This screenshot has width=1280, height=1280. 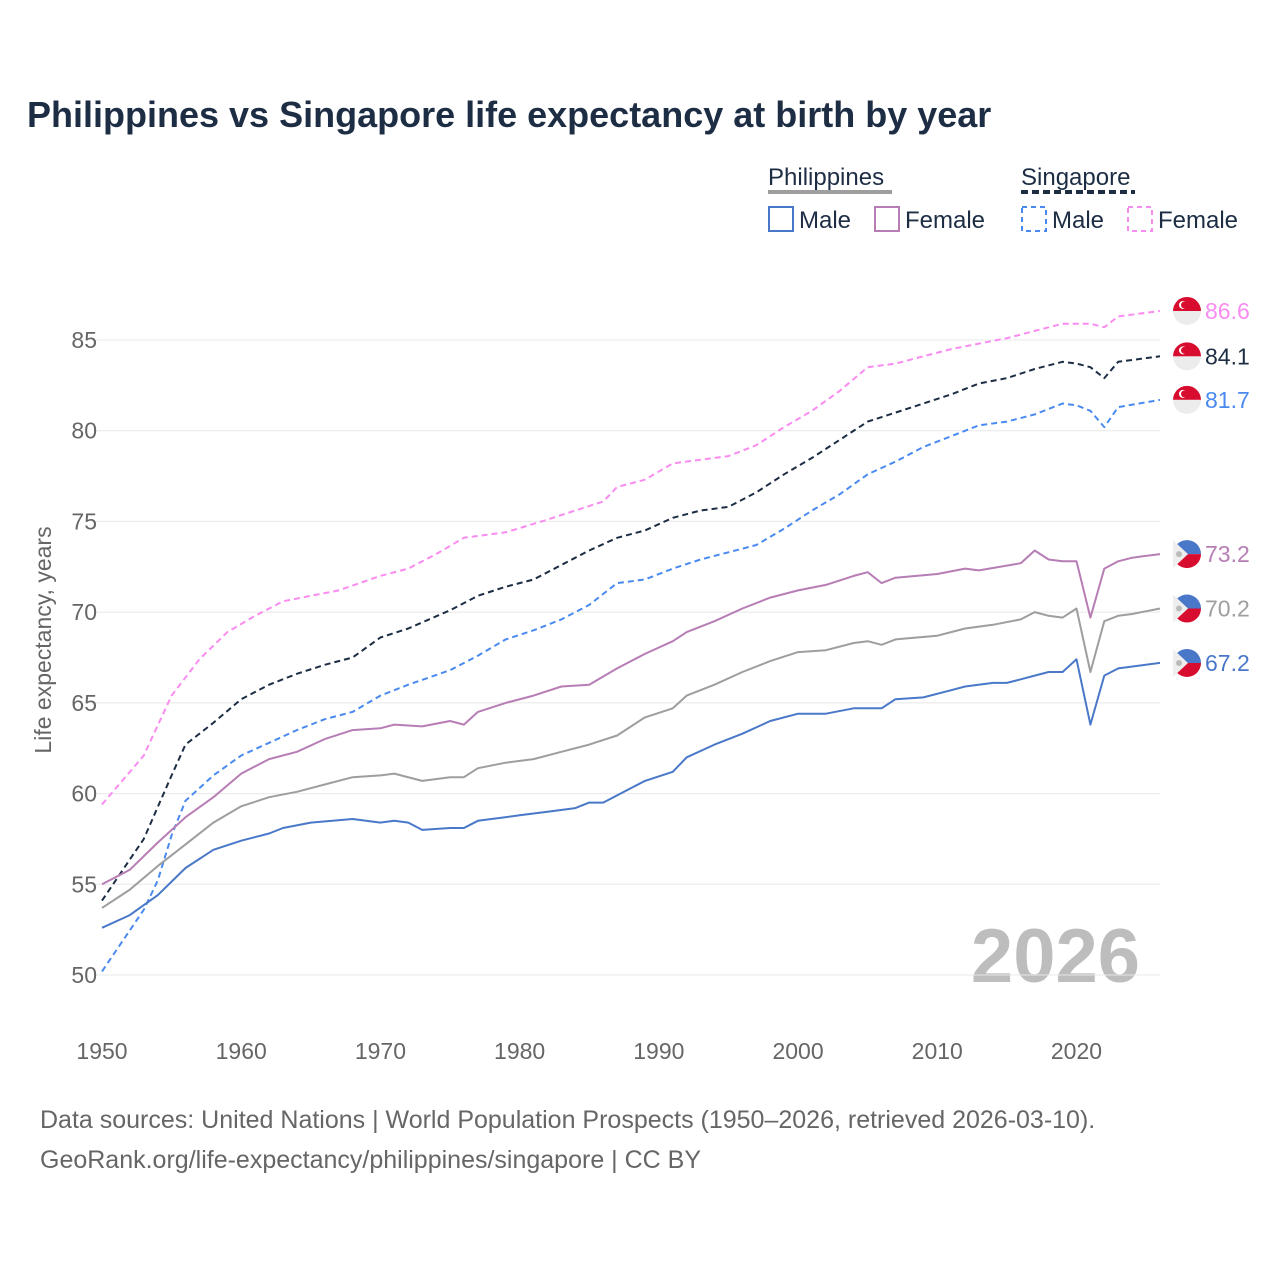 What do you see at coordinates (84, 521) in the screenshot?
I see `y-tick-label: 75` at bounding box center [84, 521].